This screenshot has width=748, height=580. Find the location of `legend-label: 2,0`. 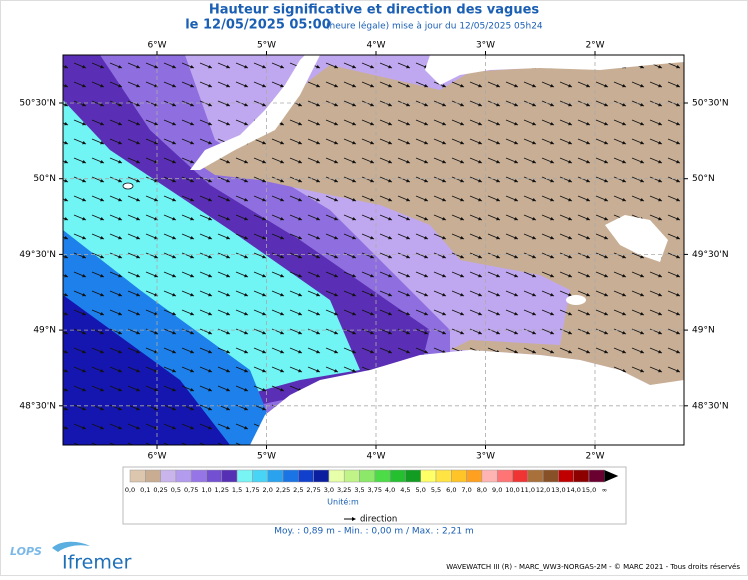

legend-label: 2,0 is located at coordinates (268, 490).